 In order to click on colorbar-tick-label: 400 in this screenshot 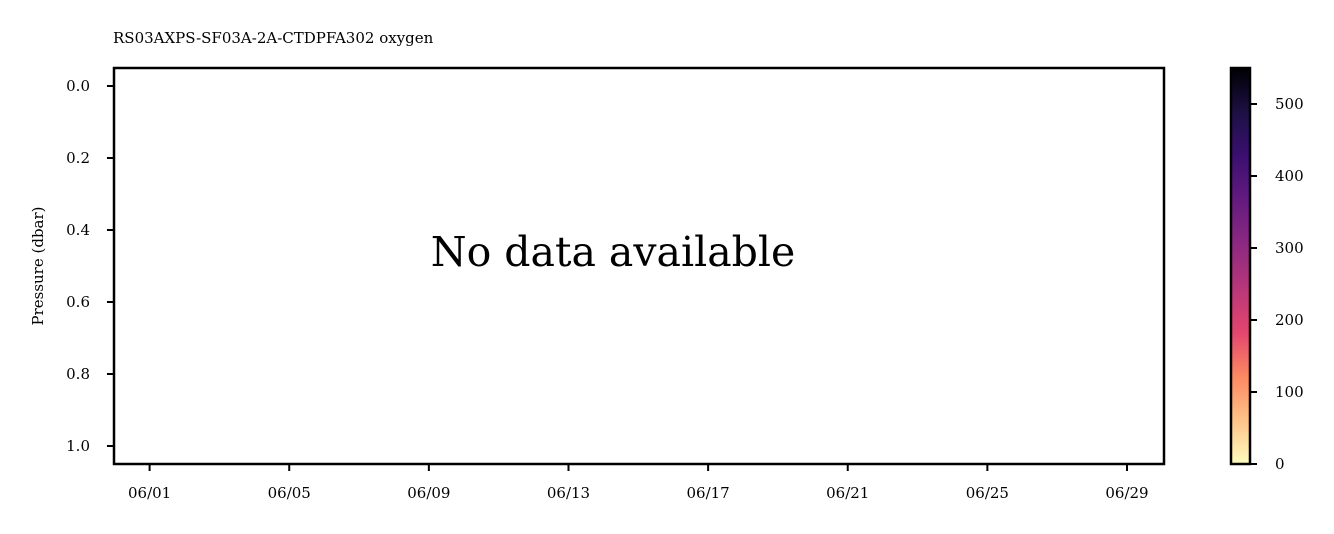, I will do `click(1289, 176)`.